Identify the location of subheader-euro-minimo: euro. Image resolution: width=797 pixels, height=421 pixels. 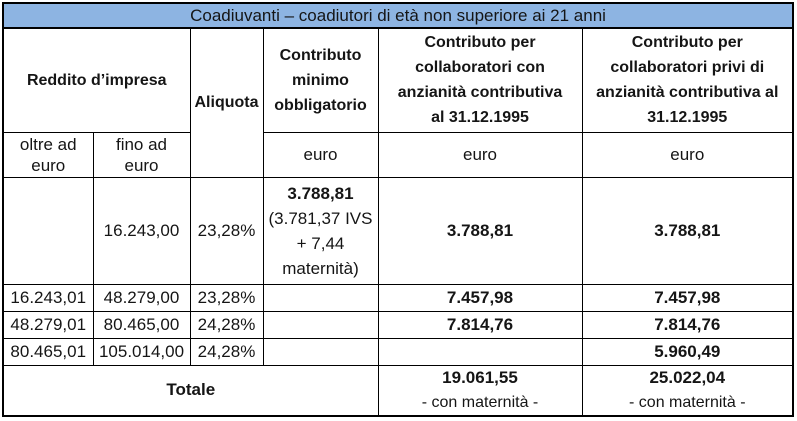
(320, 154).